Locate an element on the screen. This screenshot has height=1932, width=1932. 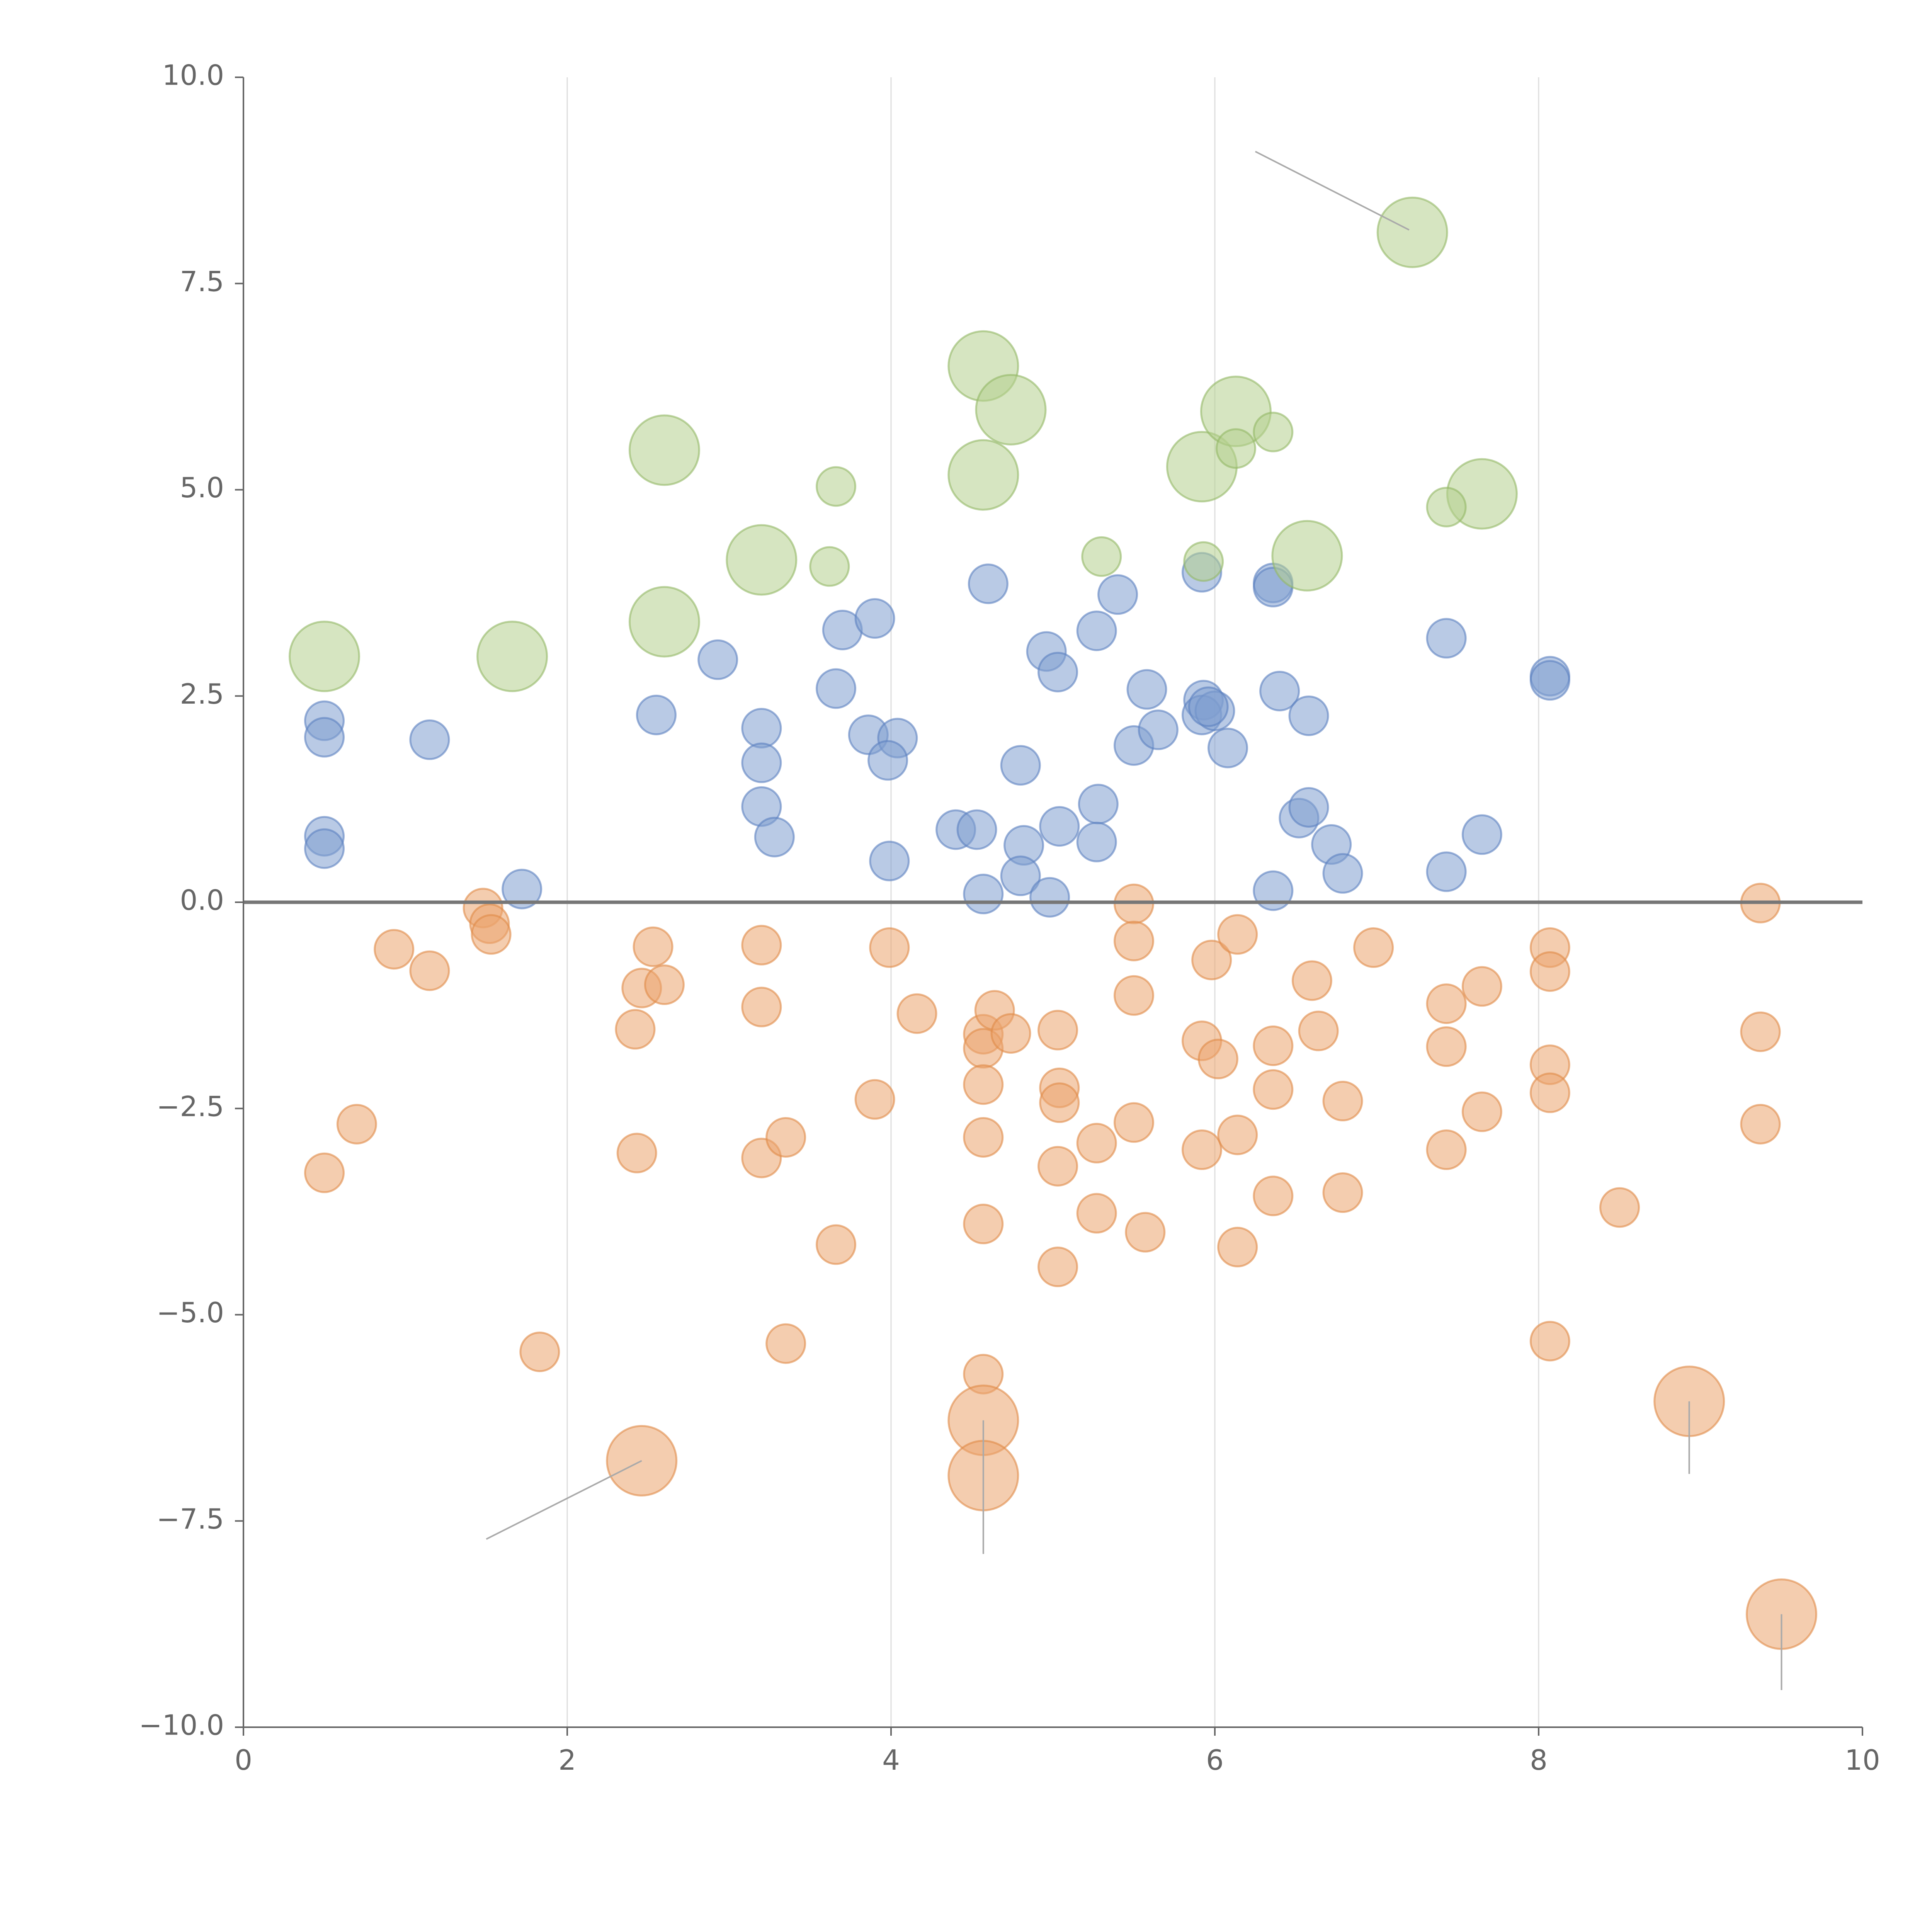
y-tick-label: −2.5 is located at coordinates (190, 1106).